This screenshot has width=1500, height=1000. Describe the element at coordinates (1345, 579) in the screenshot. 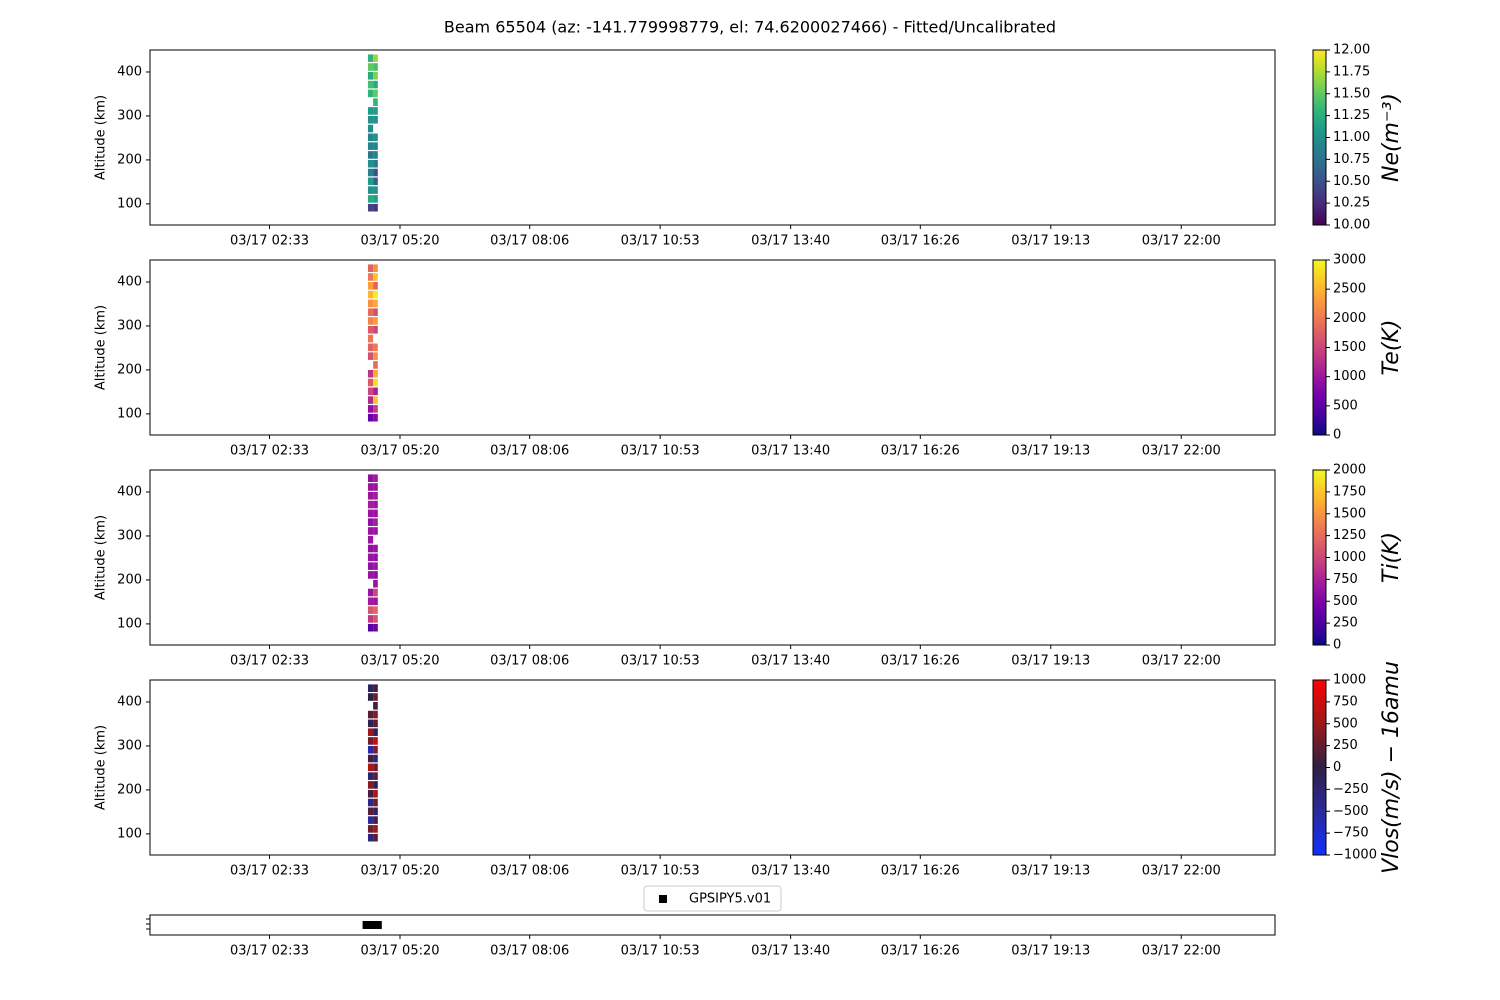

I see `colorbar-tick-label: 750` at that location.